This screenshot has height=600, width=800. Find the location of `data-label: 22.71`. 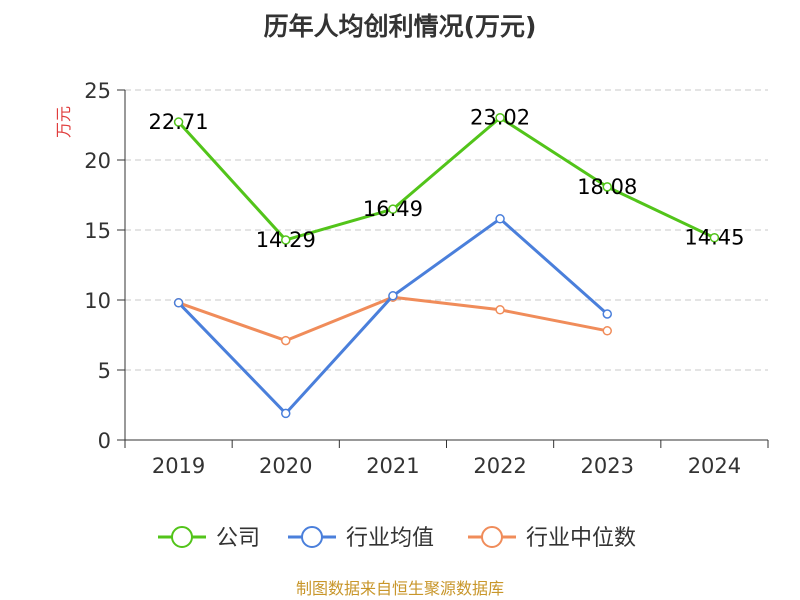

data-label: 22.71 is located at coordinates (179, 122).